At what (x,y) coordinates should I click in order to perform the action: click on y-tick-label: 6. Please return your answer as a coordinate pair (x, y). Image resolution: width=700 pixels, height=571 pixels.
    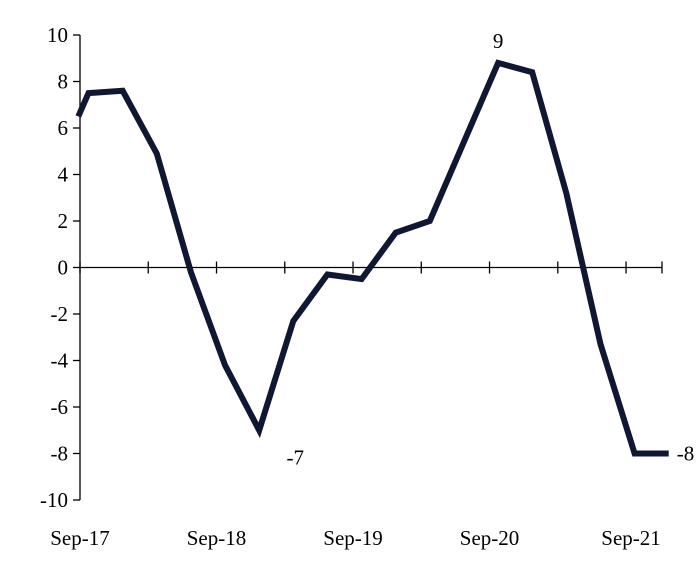
    Looking at the image, I should click on (63, 128).